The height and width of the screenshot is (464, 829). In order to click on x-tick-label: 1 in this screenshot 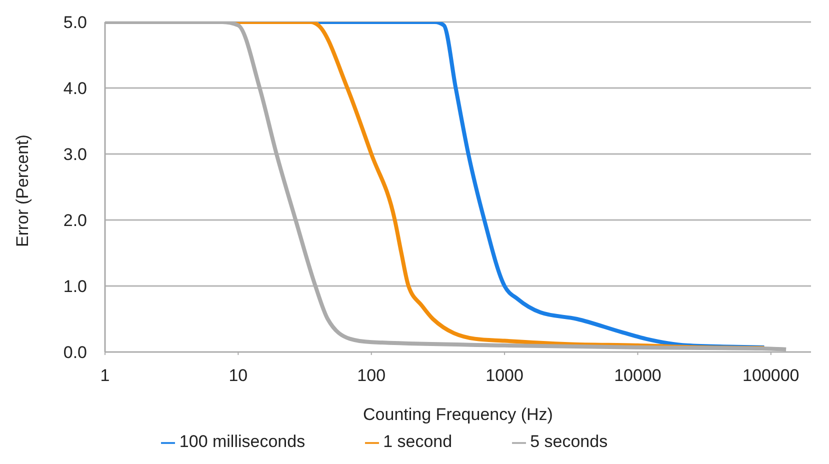, I will do `click(105, 376)`.